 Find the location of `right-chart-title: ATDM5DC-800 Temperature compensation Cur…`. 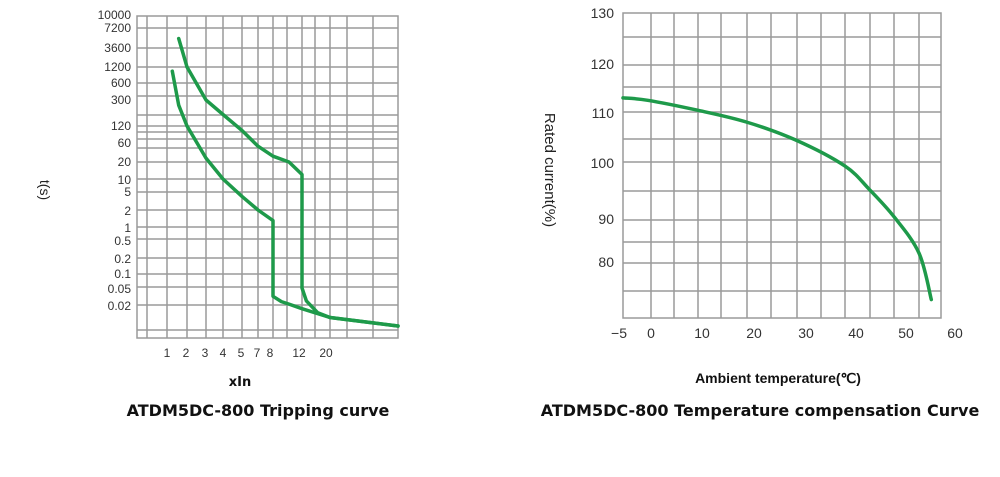

right-chart-title: ATDM5DC-800 Temperature compensation Cur… is located at coordinates (760, 410).